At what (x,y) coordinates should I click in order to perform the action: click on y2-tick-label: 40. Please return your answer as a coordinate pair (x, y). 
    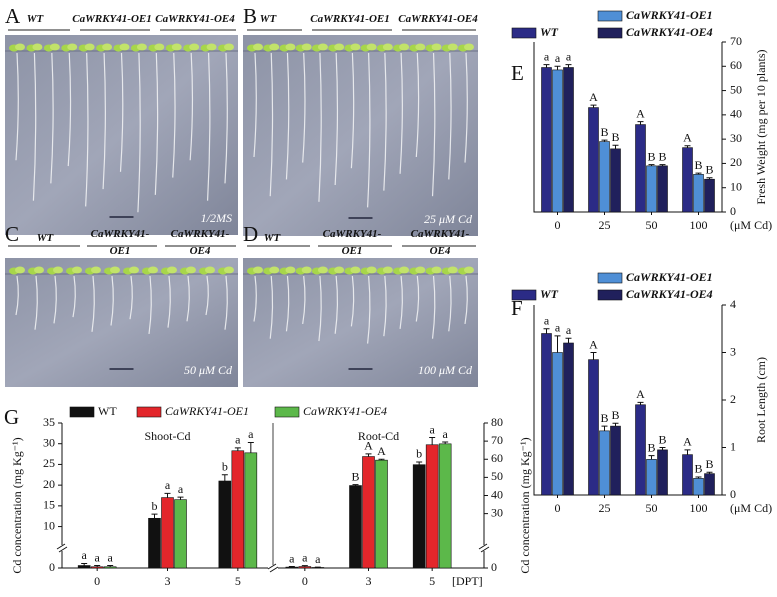
    Looking at the image, I should click on (497, 494).